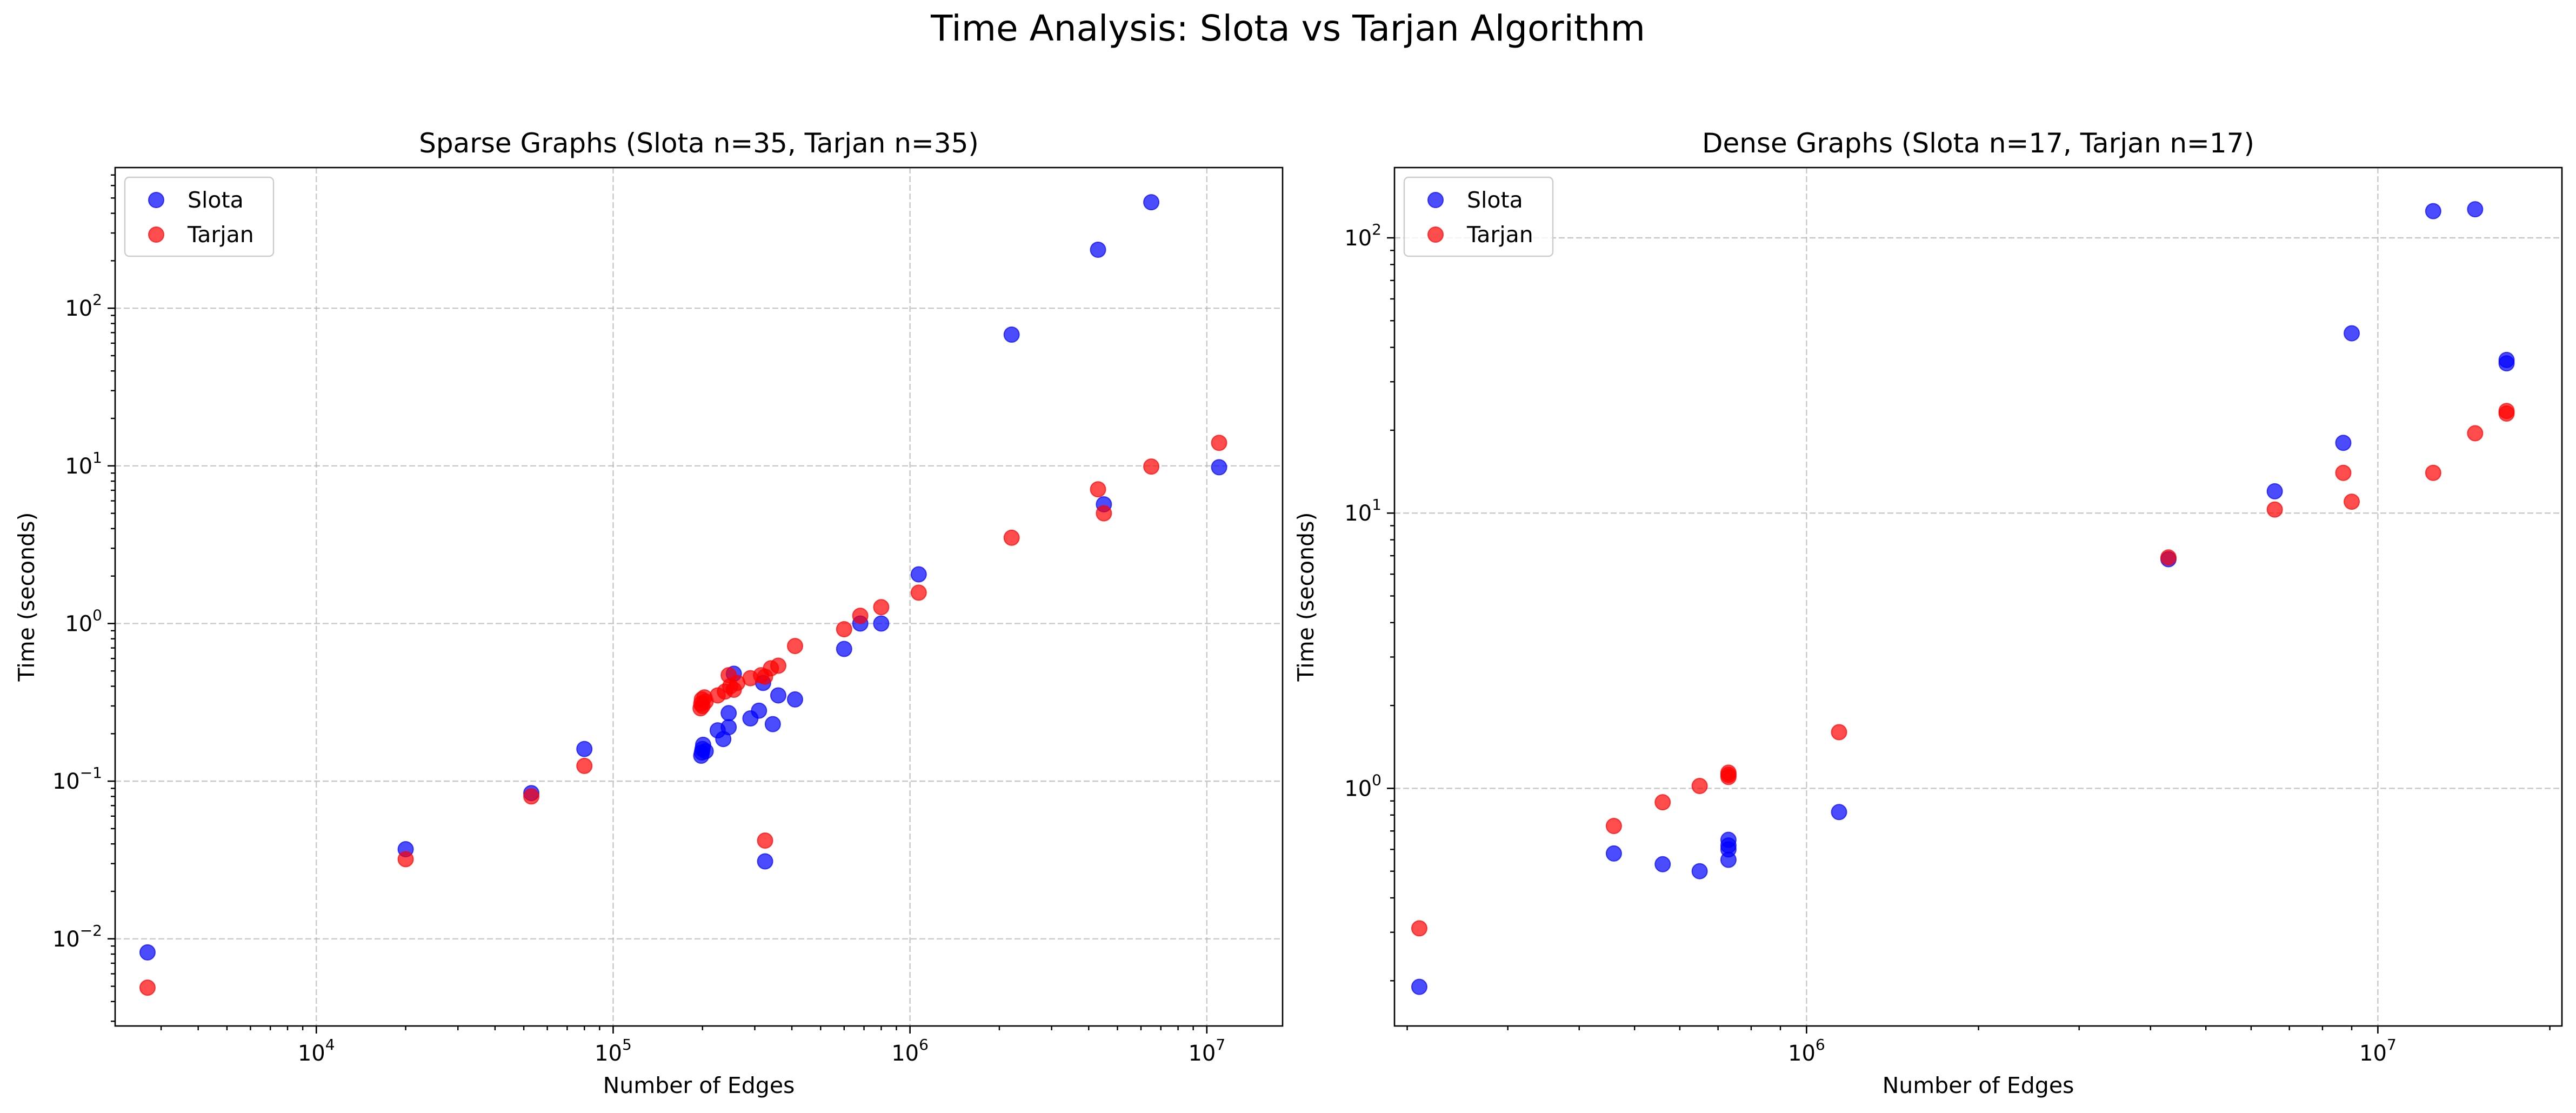 This screenshot has width=2576, height=1113. Describe the element at coordinates (1978, 143) in the screenshot. I see `dense-panel-title: Dense Graphs (Slota n=17, Tarjan n=17)` at that location.